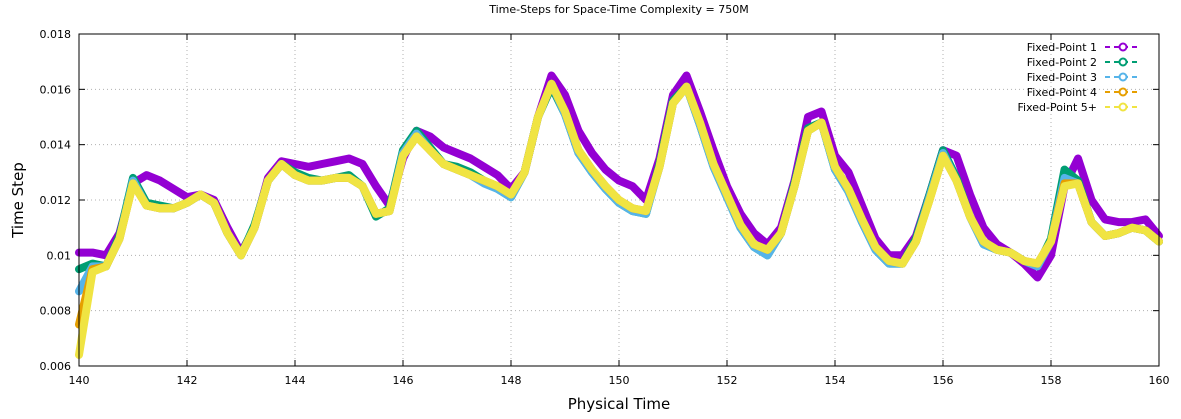  Describe the element at coordinates (403, 380) in the screenshot. I see `x-tick-label: 146` at that location.